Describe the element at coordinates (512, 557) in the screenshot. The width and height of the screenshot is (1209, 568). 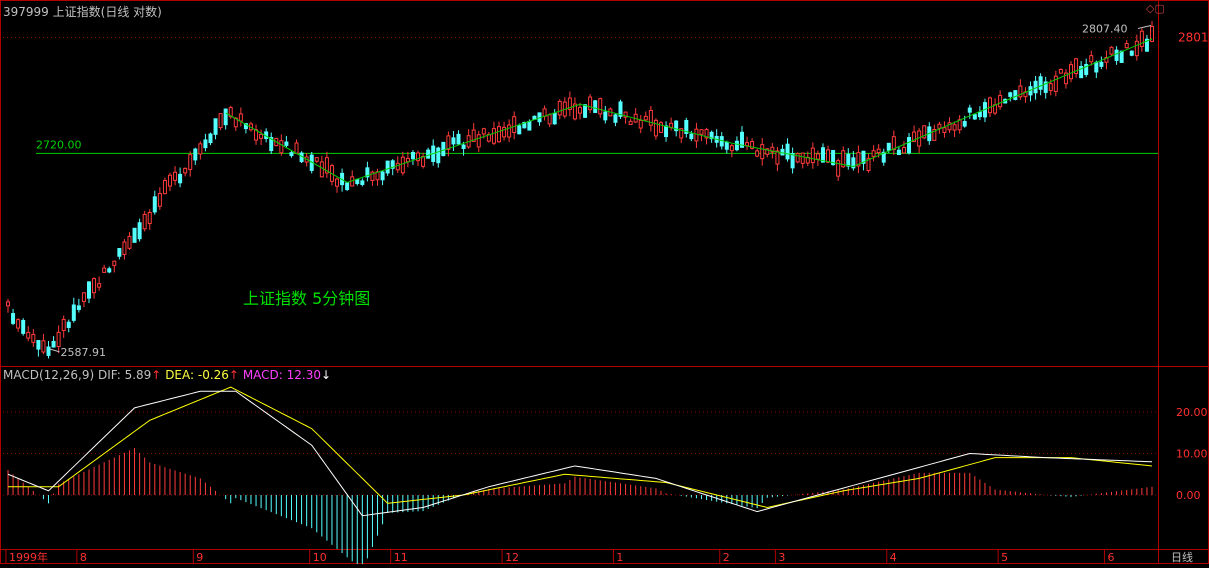
I see `x-axis-label: 12` at that location.